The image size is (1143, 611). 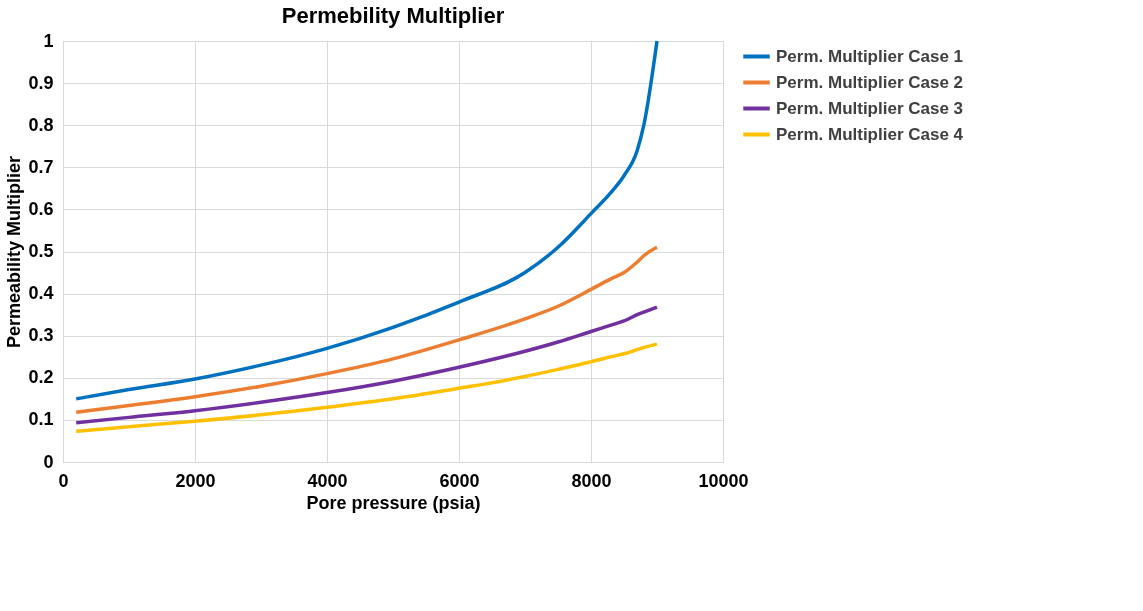 I want to click on y-axis-title: Permeability Multiplier, so click(x=14, y=252).